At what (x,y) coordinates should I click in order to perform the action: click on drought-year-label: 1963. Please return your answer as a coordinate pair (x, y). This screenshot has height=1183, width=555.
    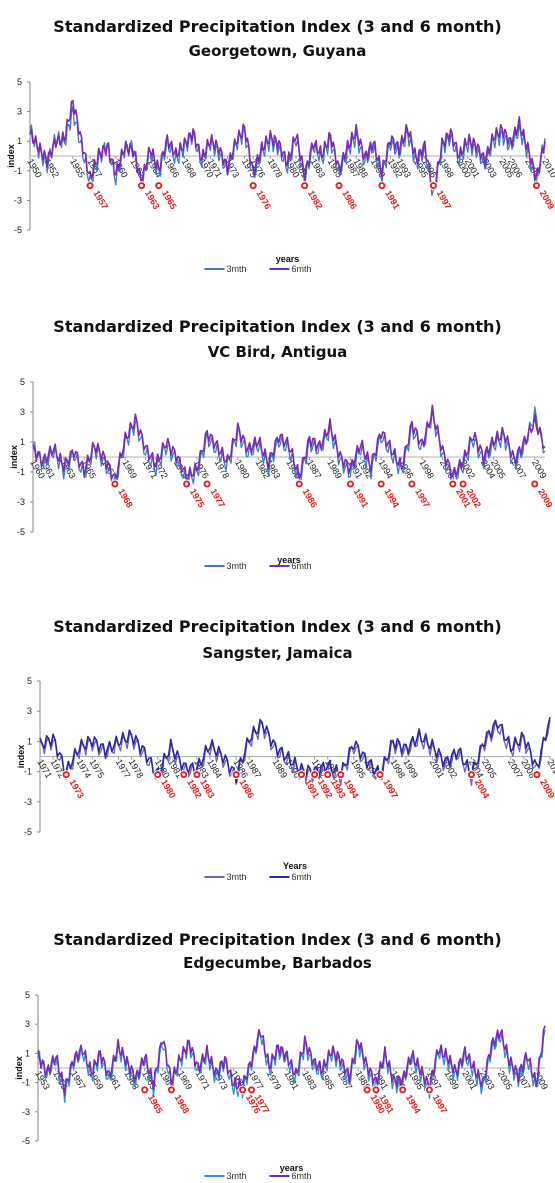
    Looking at the image, I should click on (152, 200).